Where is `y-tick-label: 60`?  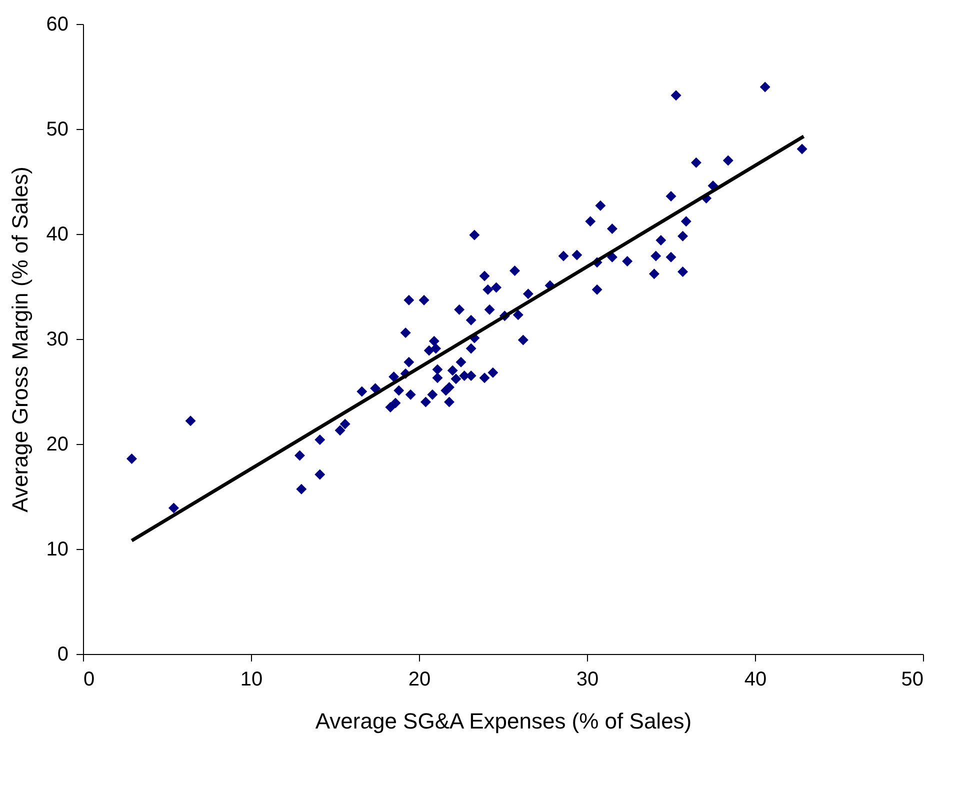
y-tick-label: 60 is located at coordinates (57, 25).